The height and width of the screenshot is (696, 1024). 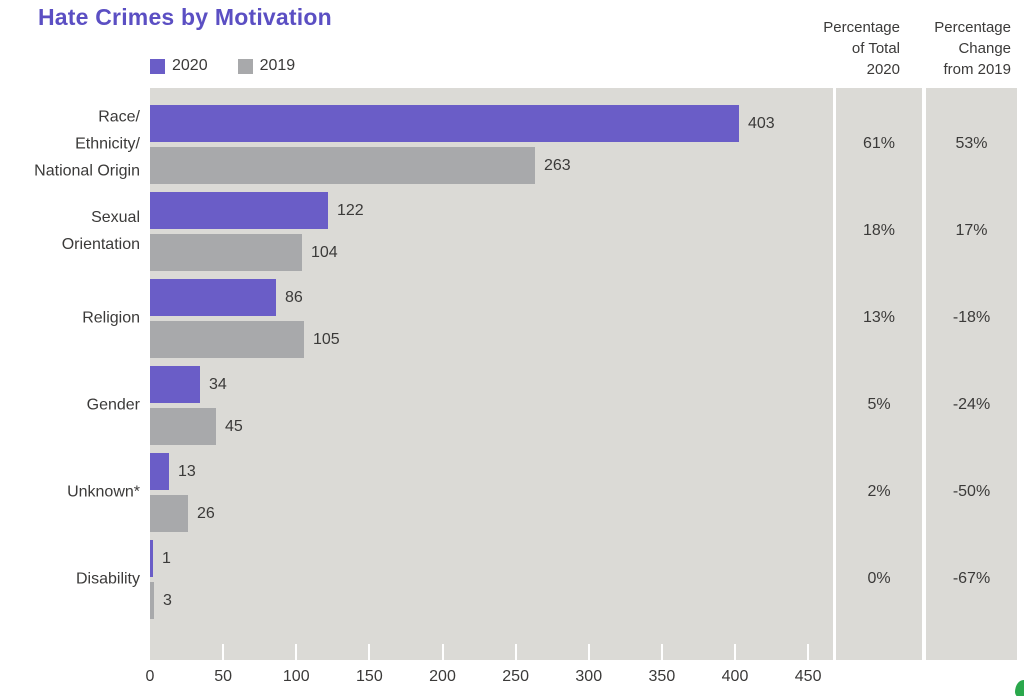 What do you see at coordinates (150, 676) in the screenshot?
I see `x-axis-label: 0` at bounding box center [150, 676].